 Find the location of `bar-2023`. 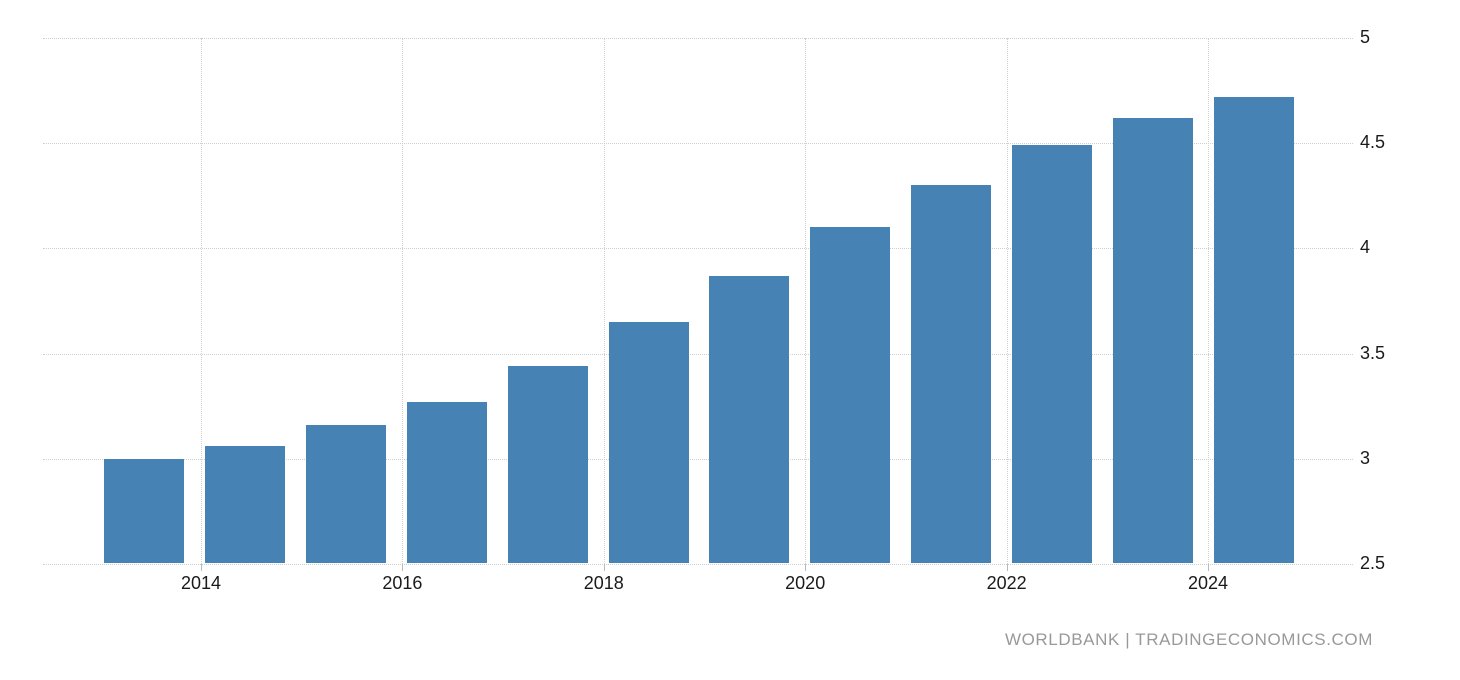

bar-2023 is located at coordinates (1153, 340).